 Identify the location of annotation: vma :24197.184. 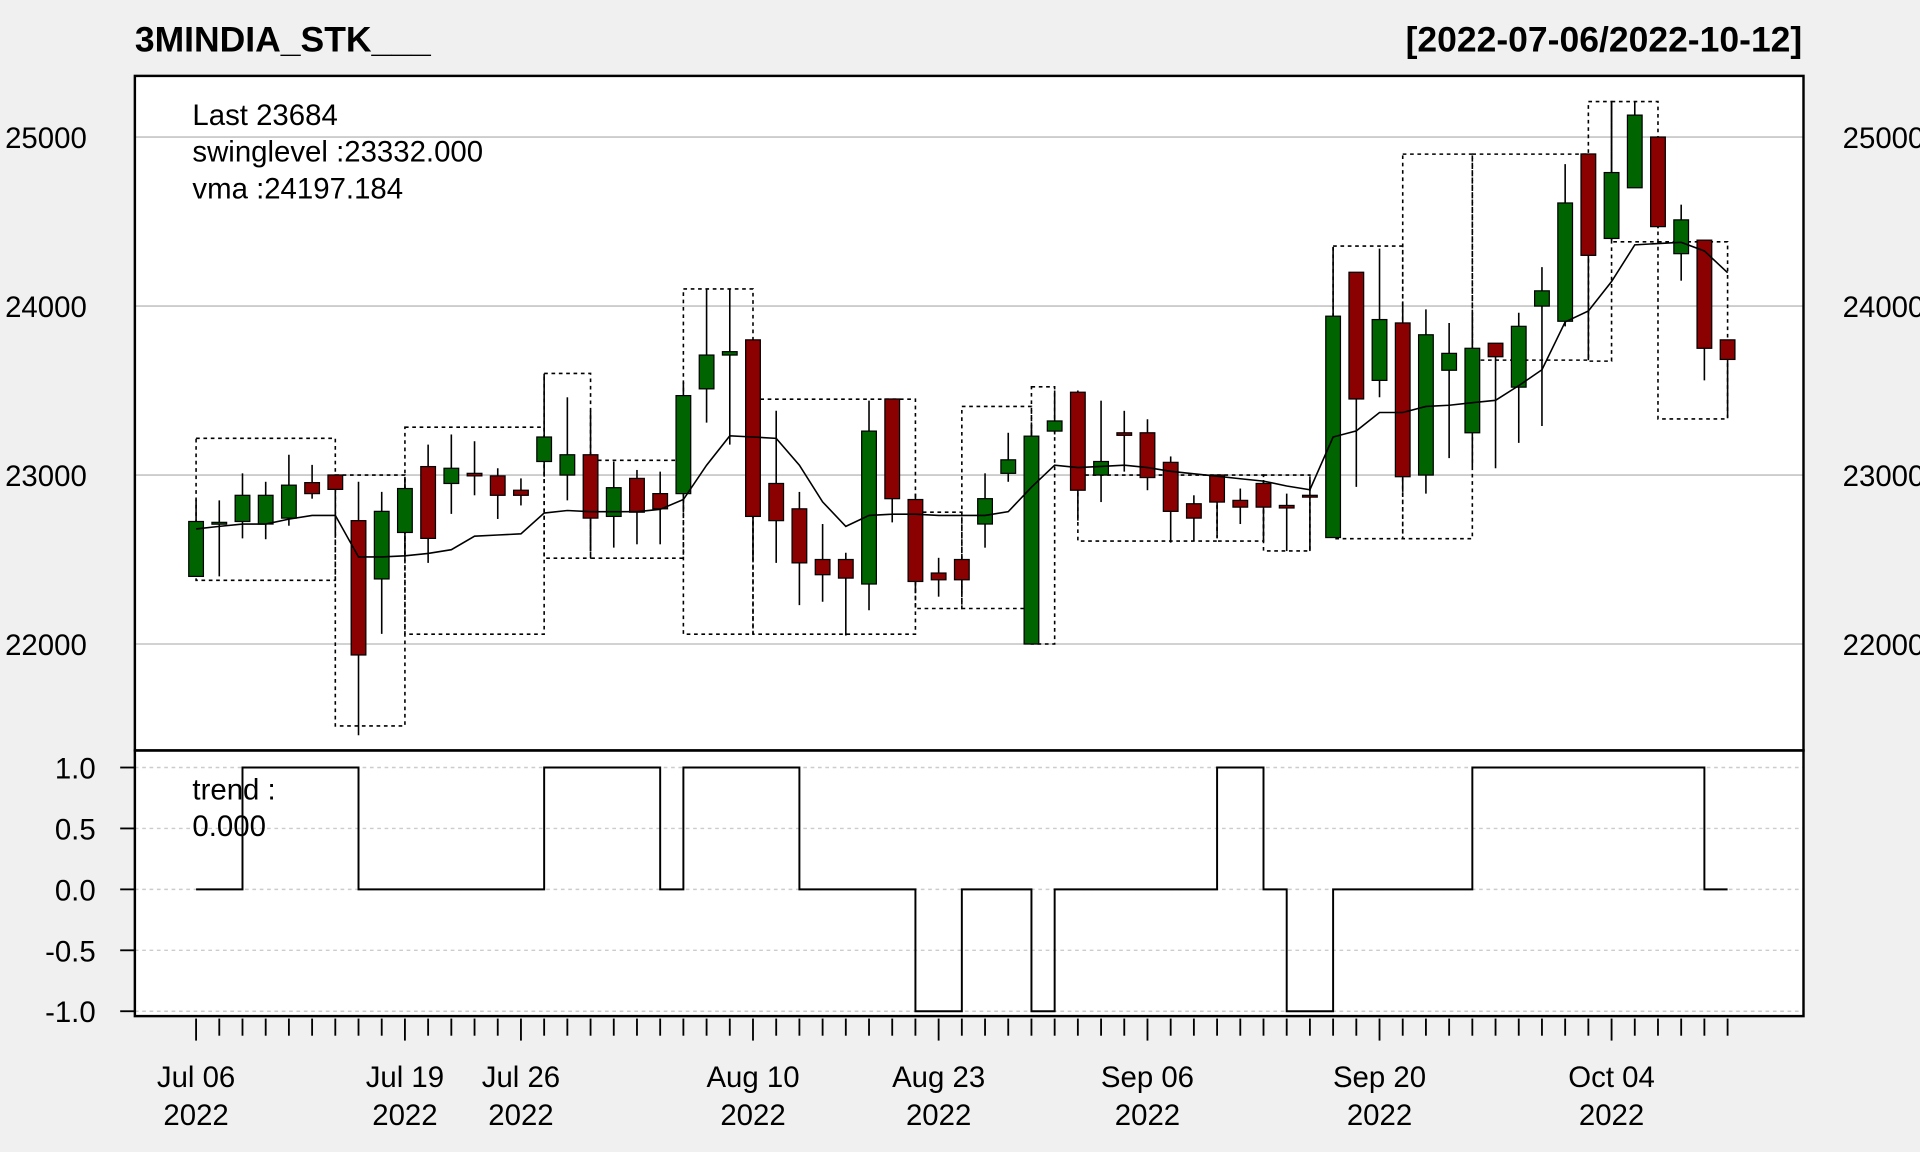
(297, 188).